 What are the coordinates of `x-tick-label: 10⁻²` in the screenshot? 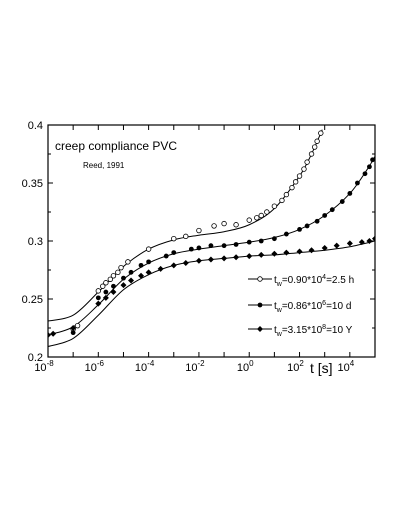 It's located at (195, 366).